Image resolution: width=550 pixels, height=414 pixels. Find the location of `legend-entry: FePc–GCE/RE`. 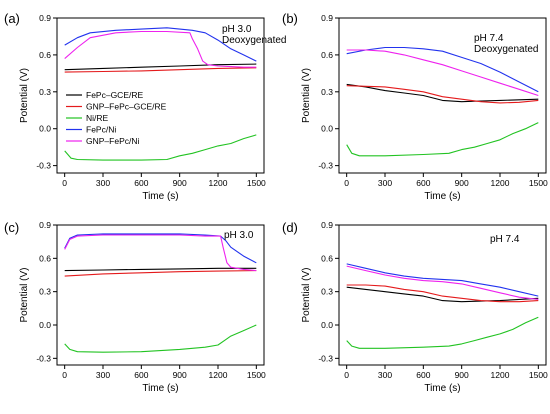

legend-entry: FePc–GCE/RE is located at coordinates (114, 95).